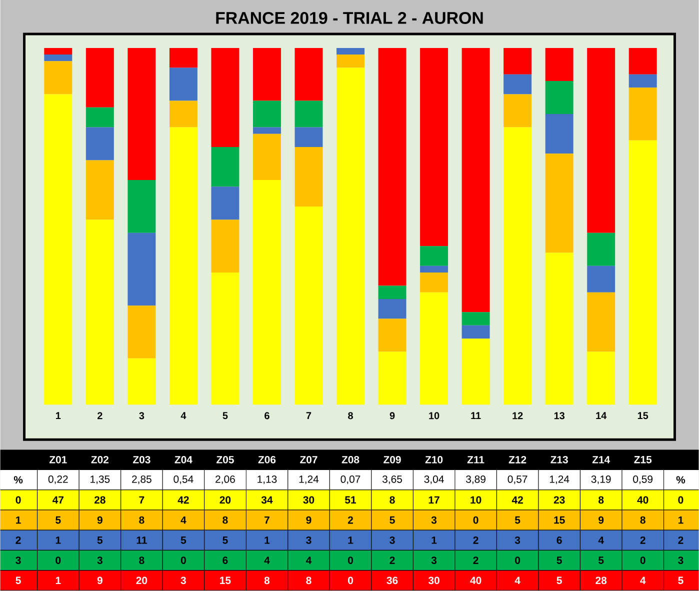  What do you see at coordinates (681, 540) in the screenshot?
I see `text: 2` at bounding box center [681, 540].